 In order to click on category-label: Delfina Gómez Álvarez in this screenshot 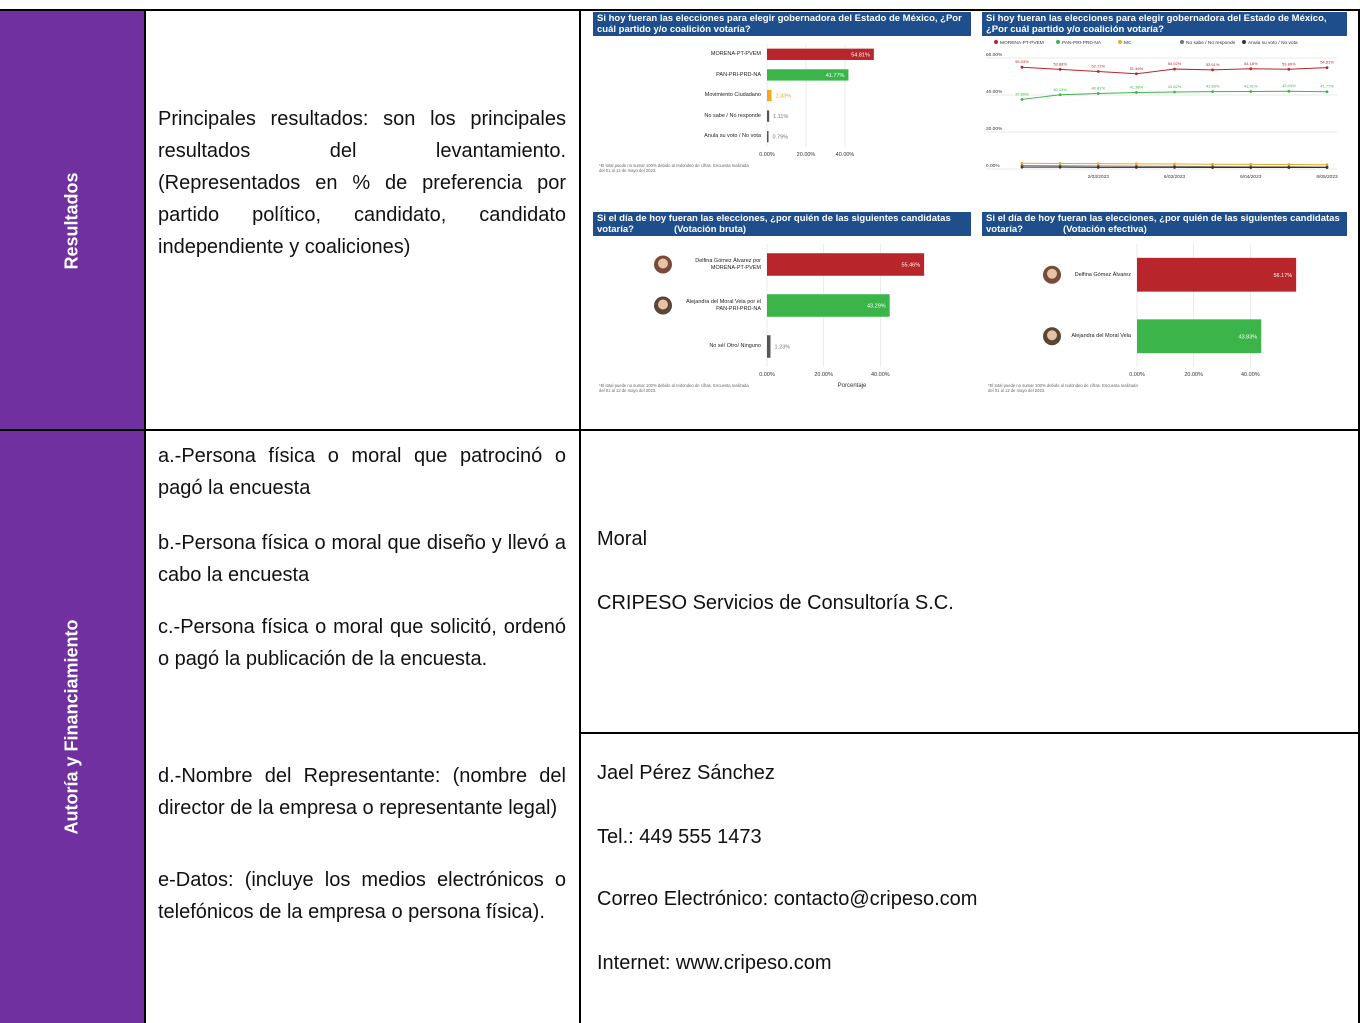, I will do `click(1102, 274)`.